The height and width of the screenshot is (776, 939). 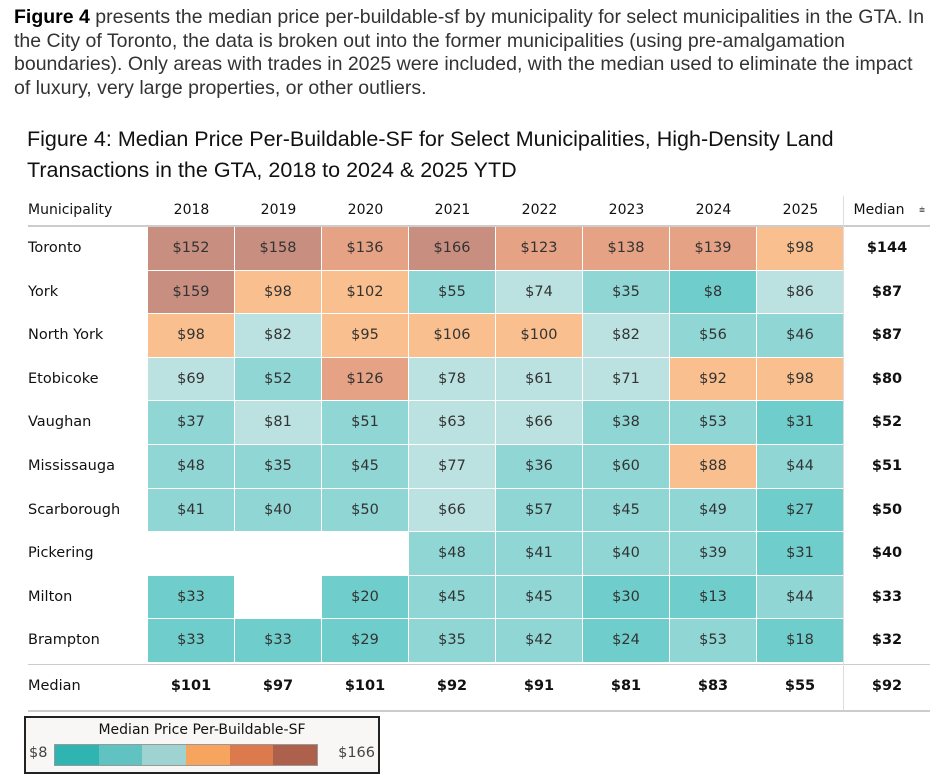 What do you see at coordinates (191, 248) in the screenshot?
I see `heatmap-cell: $152` at bounding box center [191, 248].